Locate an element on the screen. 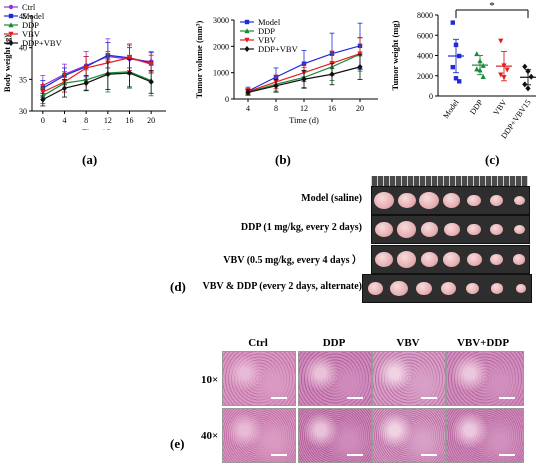 This screenshot has width=550, height=468. group-model is located at coordinates (456, 52).